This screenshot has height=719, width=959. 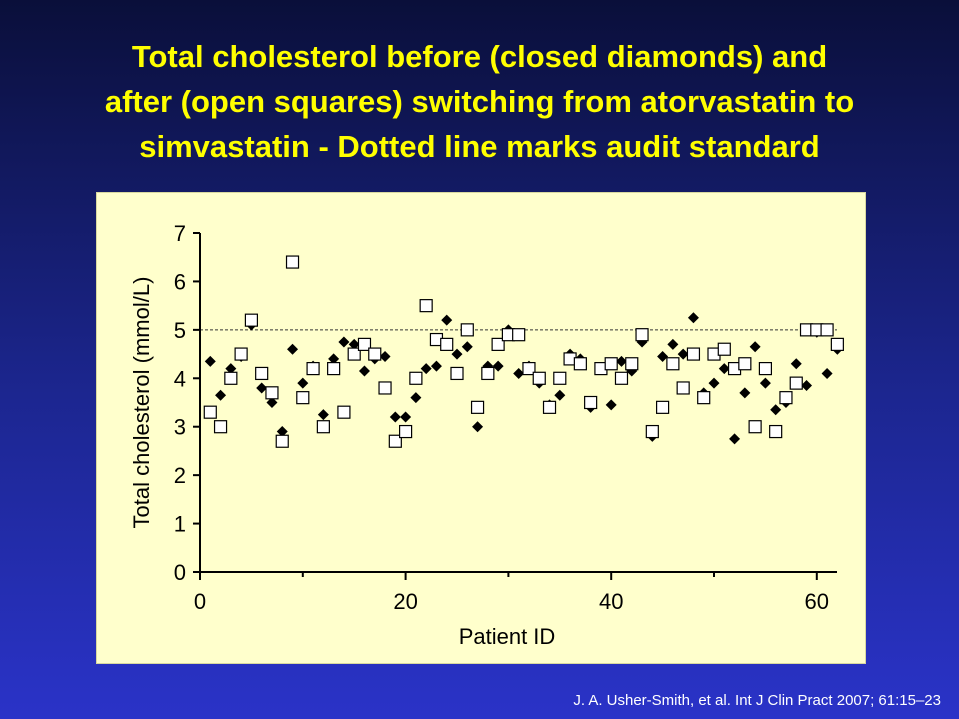 What do you see at coordinates (180, 233) in the screenshot?
I see `y-tick-label: 7` at bounding box center [180, 233].